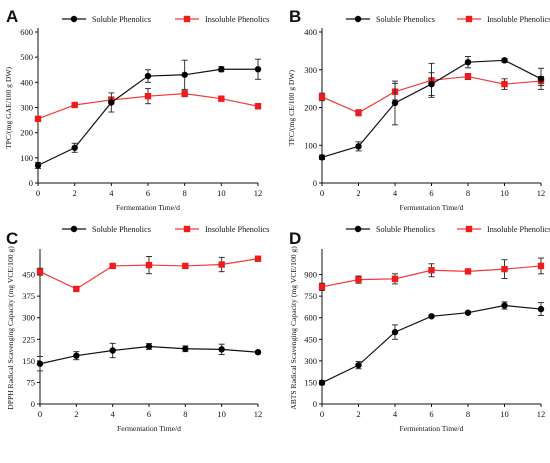 This screenshot has width=550, height=463. I want to click on x-tick-label: 2, so click(75, 193).